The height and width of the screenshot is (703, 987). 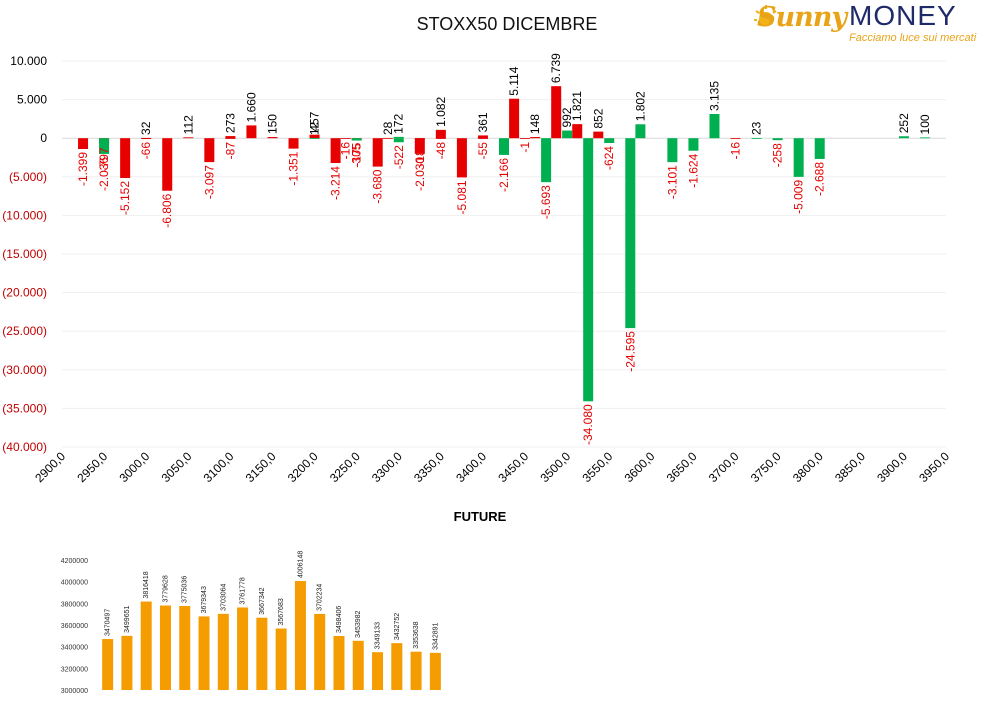 What do you see at coordinates (850, 467) in the screenshot?
I see `x-tick-label: 3850,0` at bounding box center [850, 467].